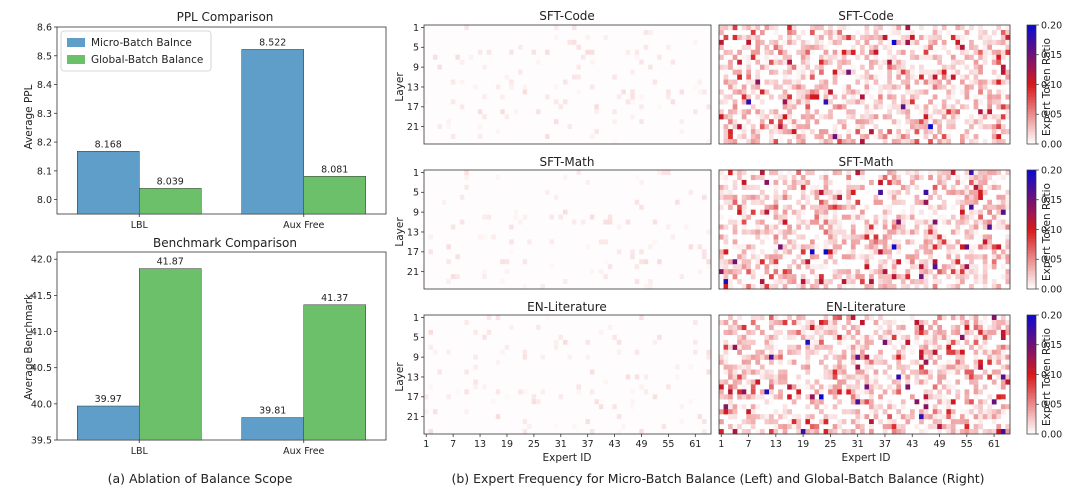 This screenshot has height=501, width=1080. Describe the element at coordinates (303, 451) in the screenshot. I see `benchmark-xtick-label: Aux Free` at that location.